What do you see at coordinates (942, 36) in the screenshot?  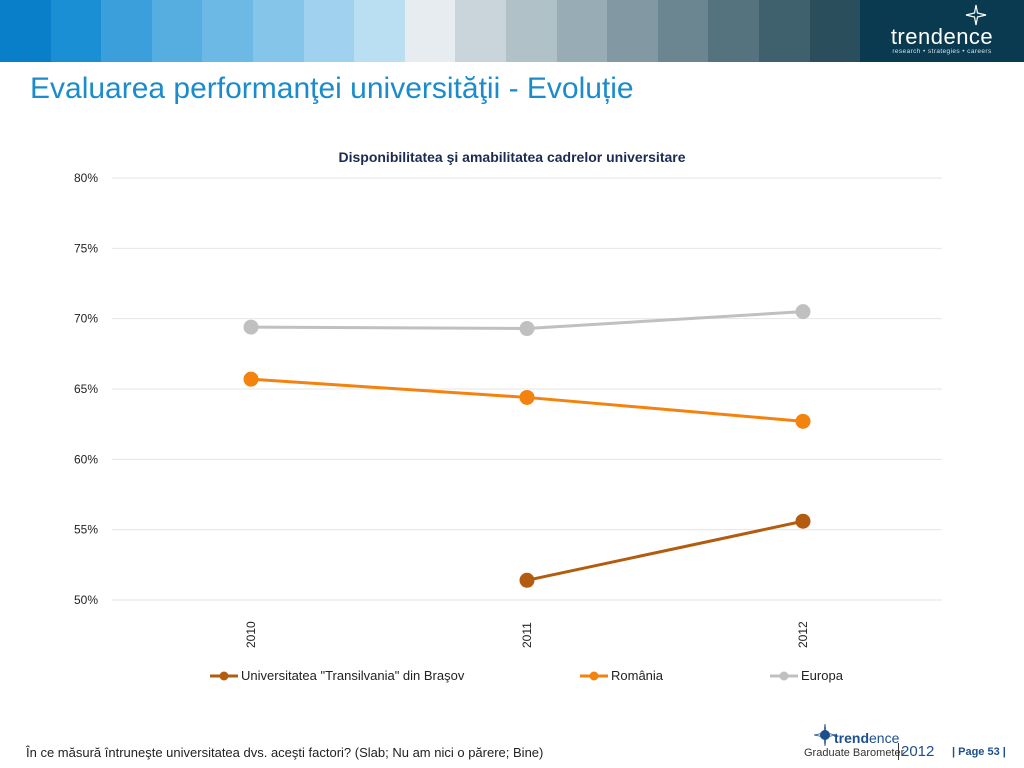 I see `brand-logo-text: trendence` at bounding box center [942, 36].